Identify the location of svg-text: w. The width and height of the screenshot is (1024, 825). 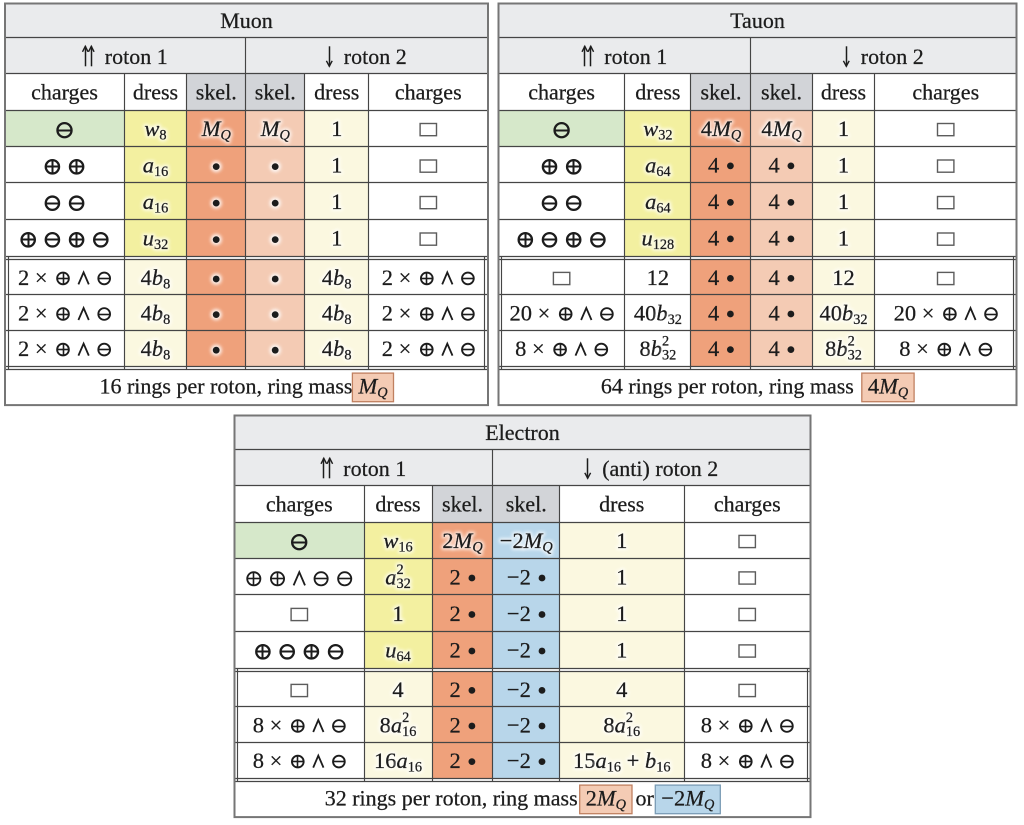
(390, 540).